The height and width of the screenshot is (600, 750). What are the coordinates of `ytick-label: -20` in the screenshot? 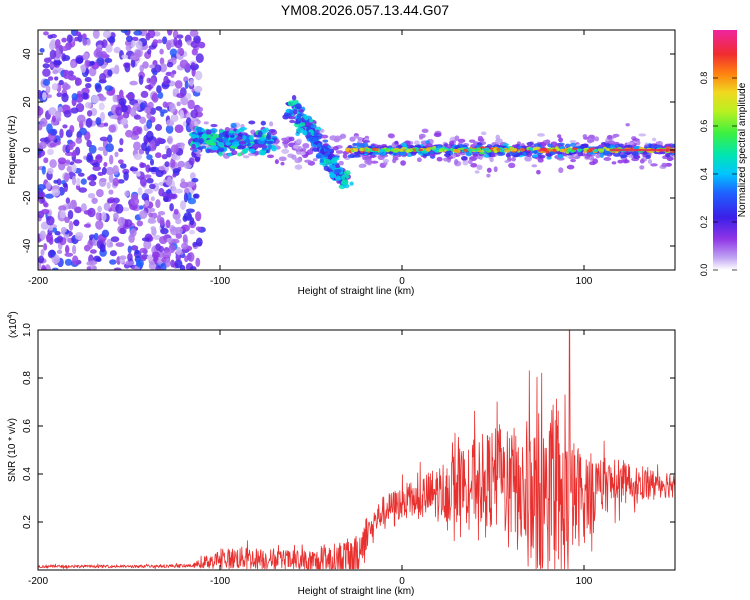 It's located at (27, 197).